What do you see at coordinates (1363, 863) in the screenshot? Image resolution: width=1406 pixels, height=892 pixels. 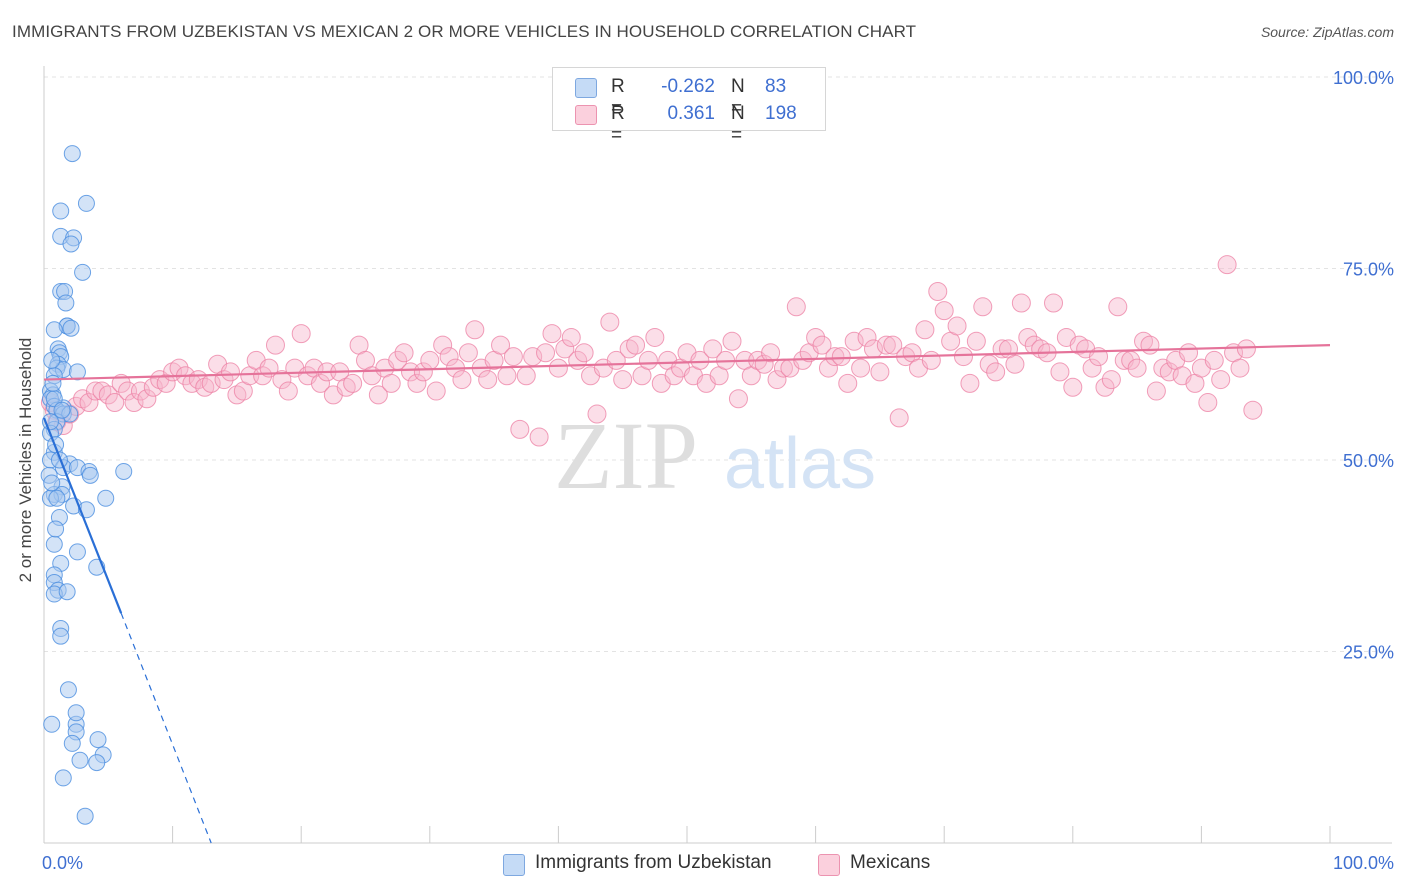 I see `x-tick-label: 100.0%` at bounding box center [1363, 863].